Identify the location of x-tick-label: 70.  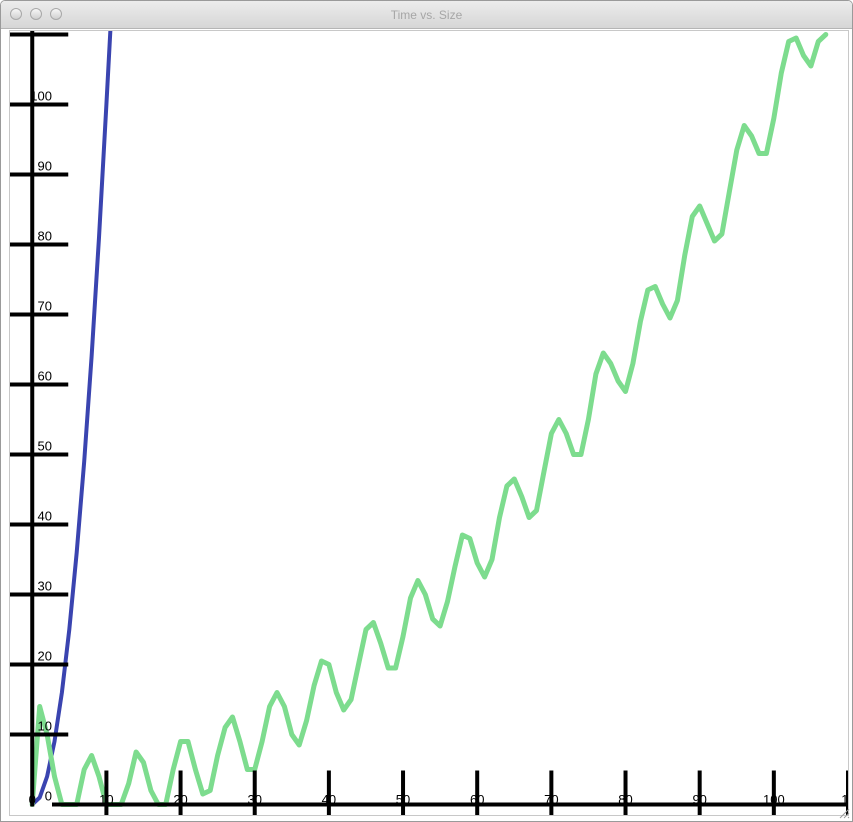
(551, 799).